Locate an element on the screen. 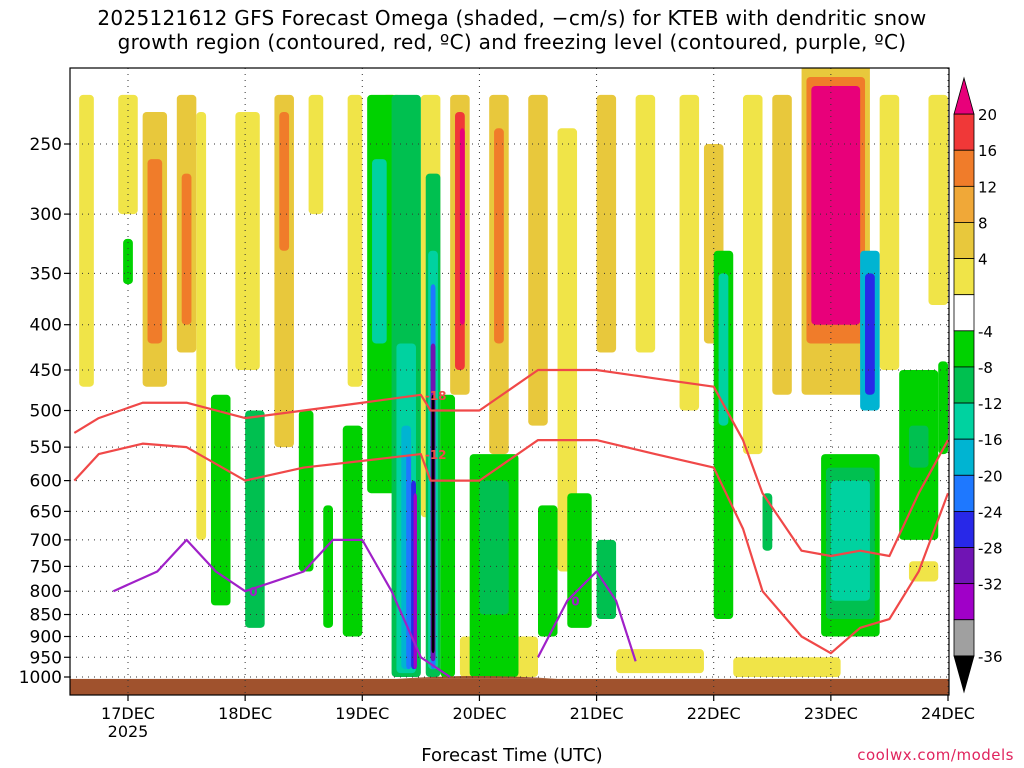 Image resolution: width=1024 pixels, height=768 pixels. y-tick-label: 850 is located at coordinates (46, 616).